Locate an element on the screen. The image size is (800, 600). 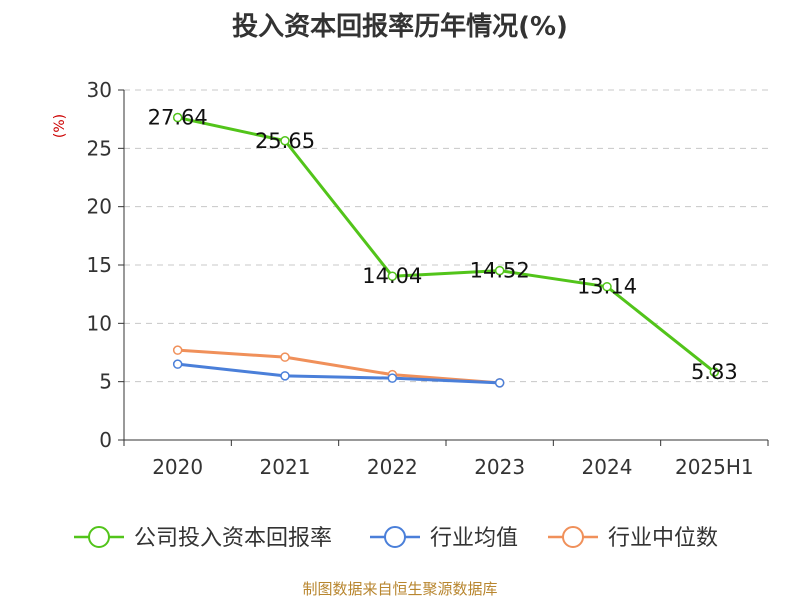
y-tick-label: 10 is located at coordinates (99, 323).